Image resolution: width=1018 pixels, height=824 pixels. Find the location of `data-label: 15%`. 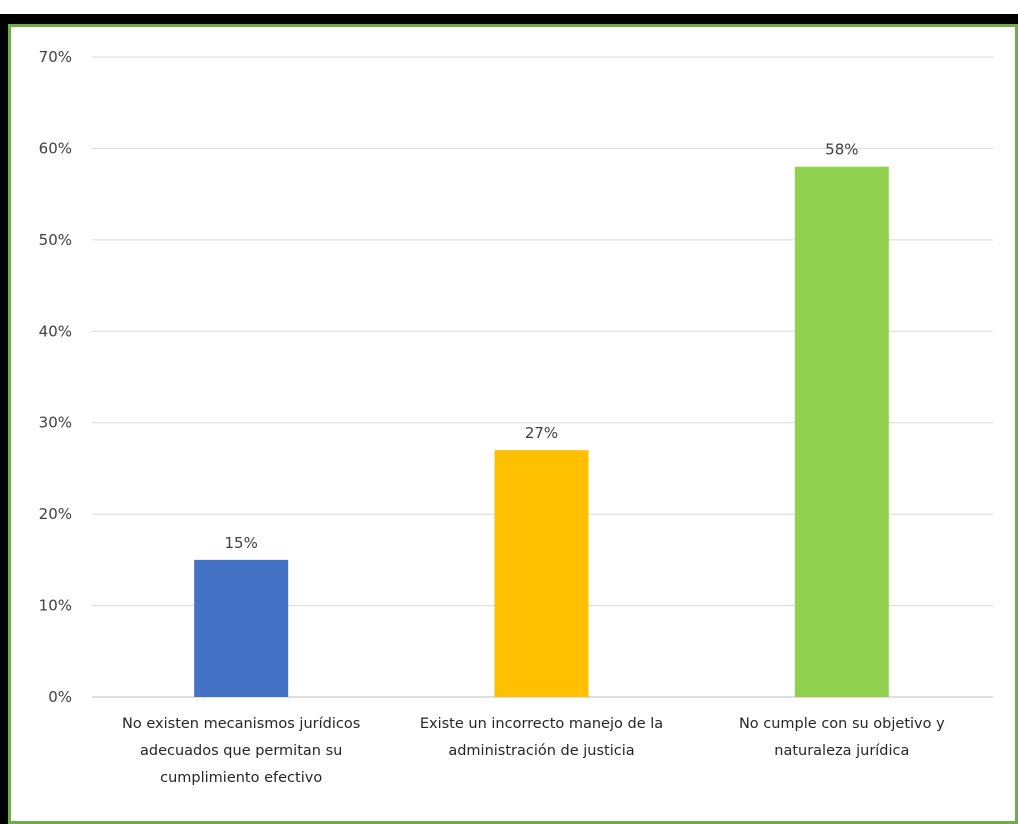

data-label: 15% is located at coordinates (240, 543).